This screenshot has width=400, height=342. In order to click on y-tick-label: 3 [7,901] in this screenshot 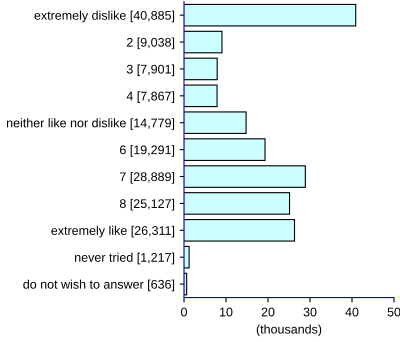, I will do `click(150, 70)`.